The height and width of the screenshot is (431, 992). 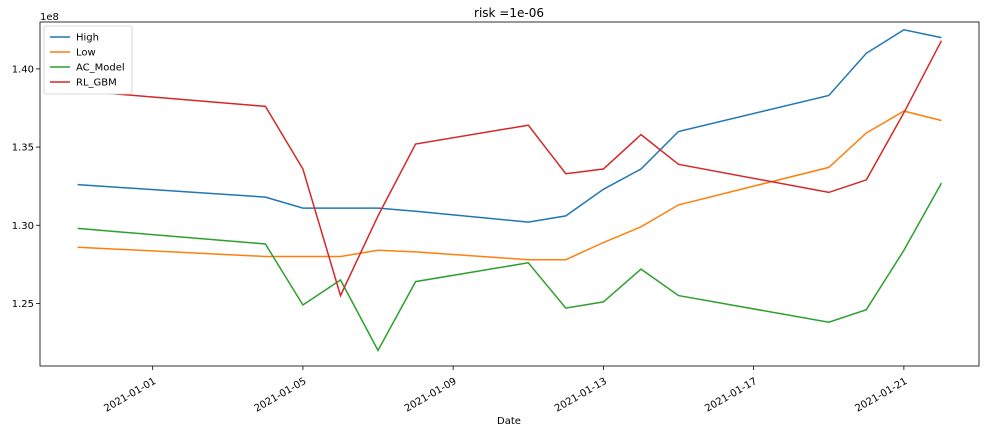 What do you see at coordinates (49, 17) in the screenshot?
I see `y-offset-label: 1e8` at bounding box center [49, 17].